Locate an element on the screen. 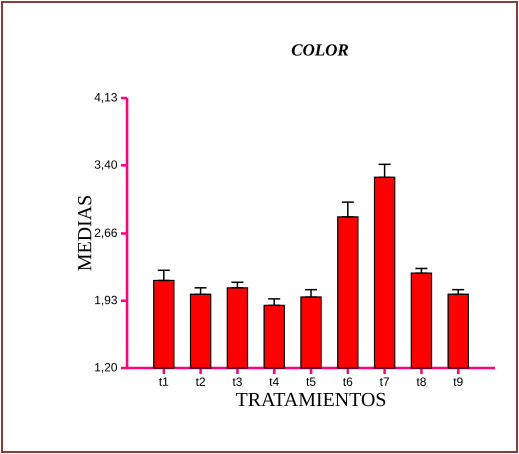 Image resolution: width=519 pixels, height=454 pixels. x-tick-label: t8 is located at coordinates (421, 382).